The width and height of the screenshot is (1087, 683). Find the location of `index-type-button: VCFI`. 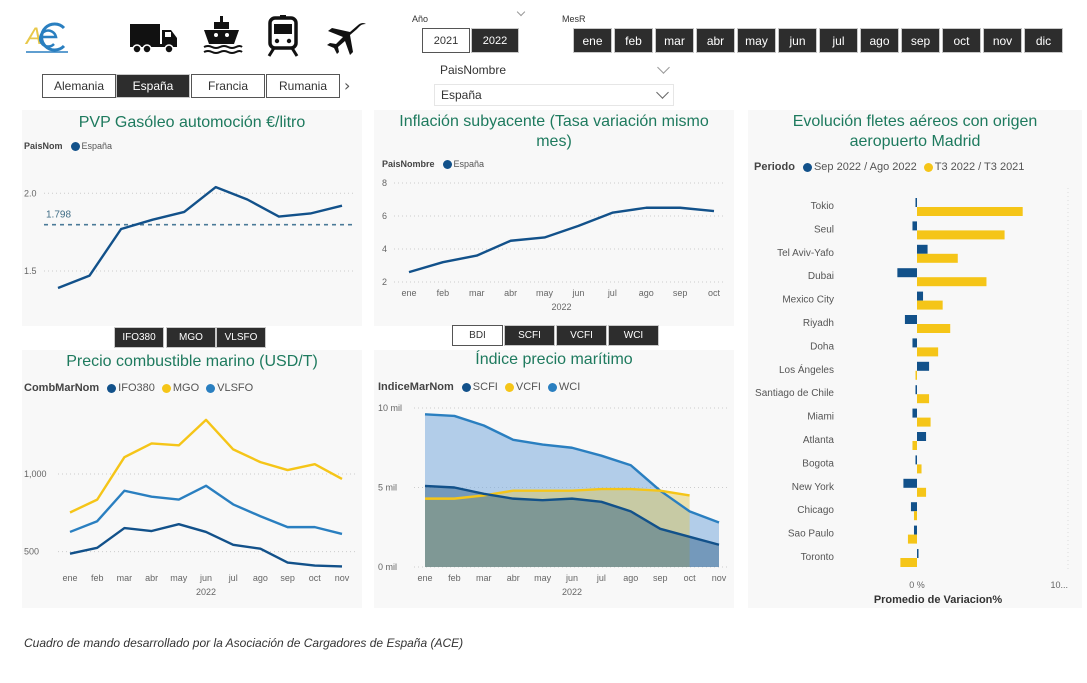

index-type-button: VCFI is located at coordinates (581, 335).